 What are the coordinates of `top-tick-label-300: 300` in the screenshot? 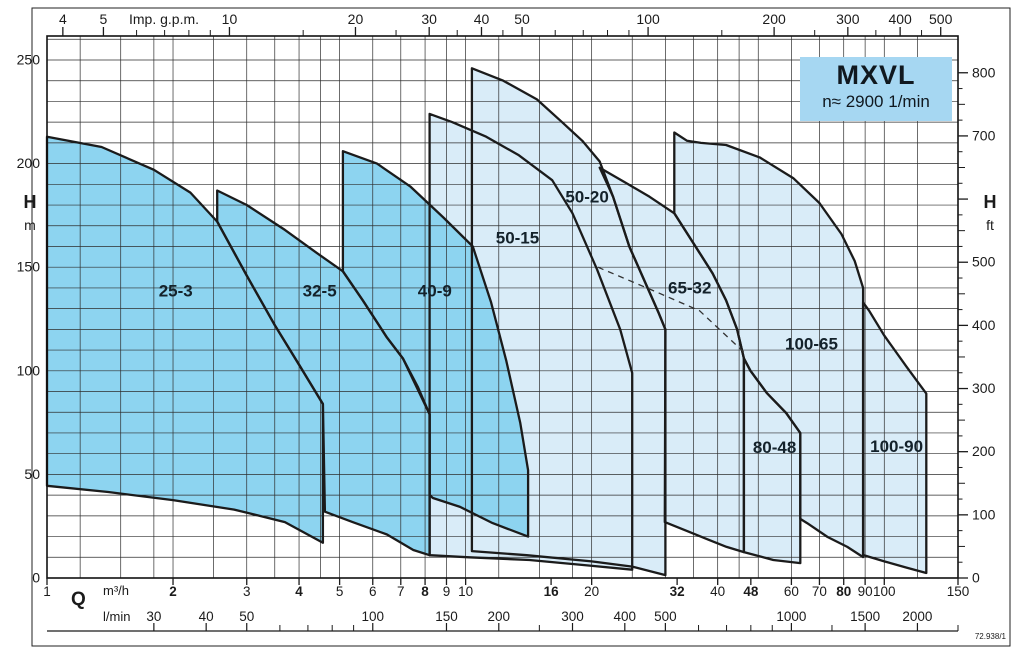 It's located at (848, 19).